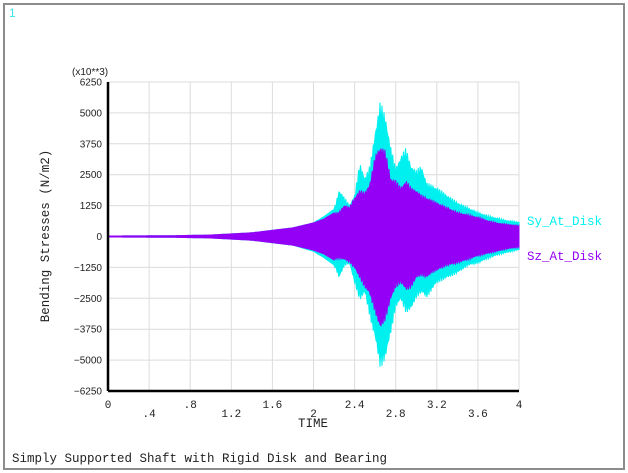 The height and width of the screenshot is (473, 628). What do you see at coordinates (396, 415) in the screenshot?
I see `x-tick-label: 2.8` at bounding box center [396, 415].